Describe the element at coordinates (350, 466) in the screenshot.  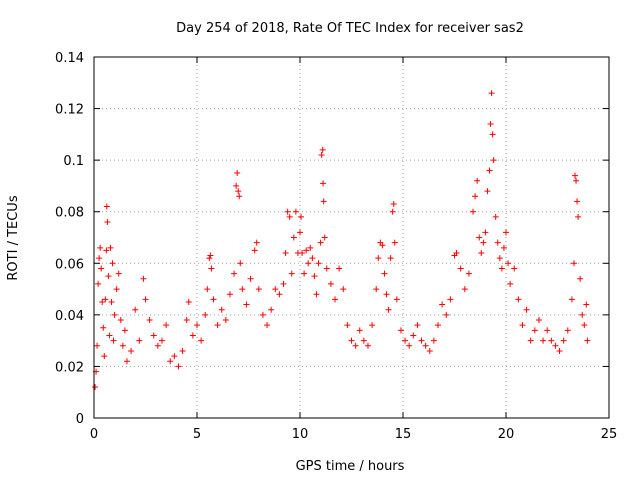
I see `x-axis-label: GPS time / hours` at that location.